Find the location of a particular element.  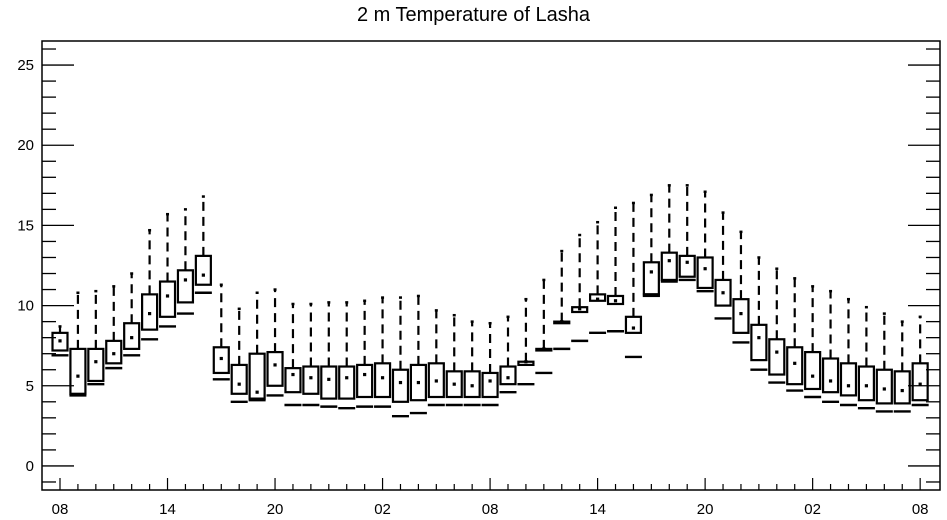

y-tick-label: 5 is located at coordinates (30, 386).